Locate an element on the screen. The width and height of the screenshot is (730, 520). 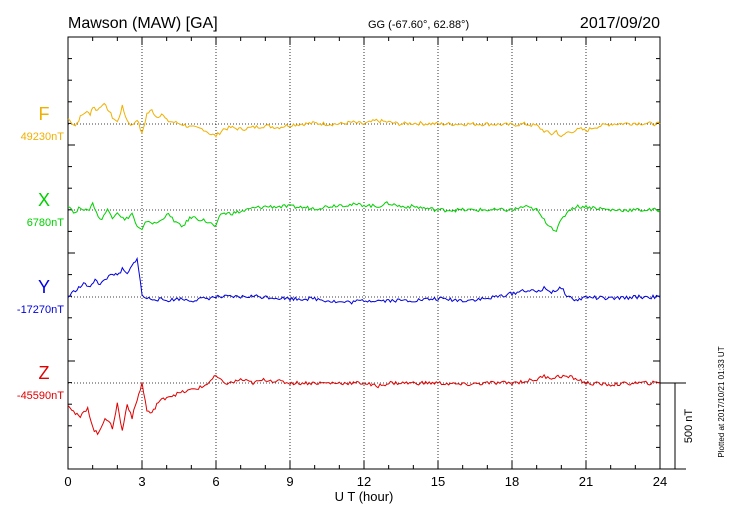
series-line-y is located at coordinates (364, 280).